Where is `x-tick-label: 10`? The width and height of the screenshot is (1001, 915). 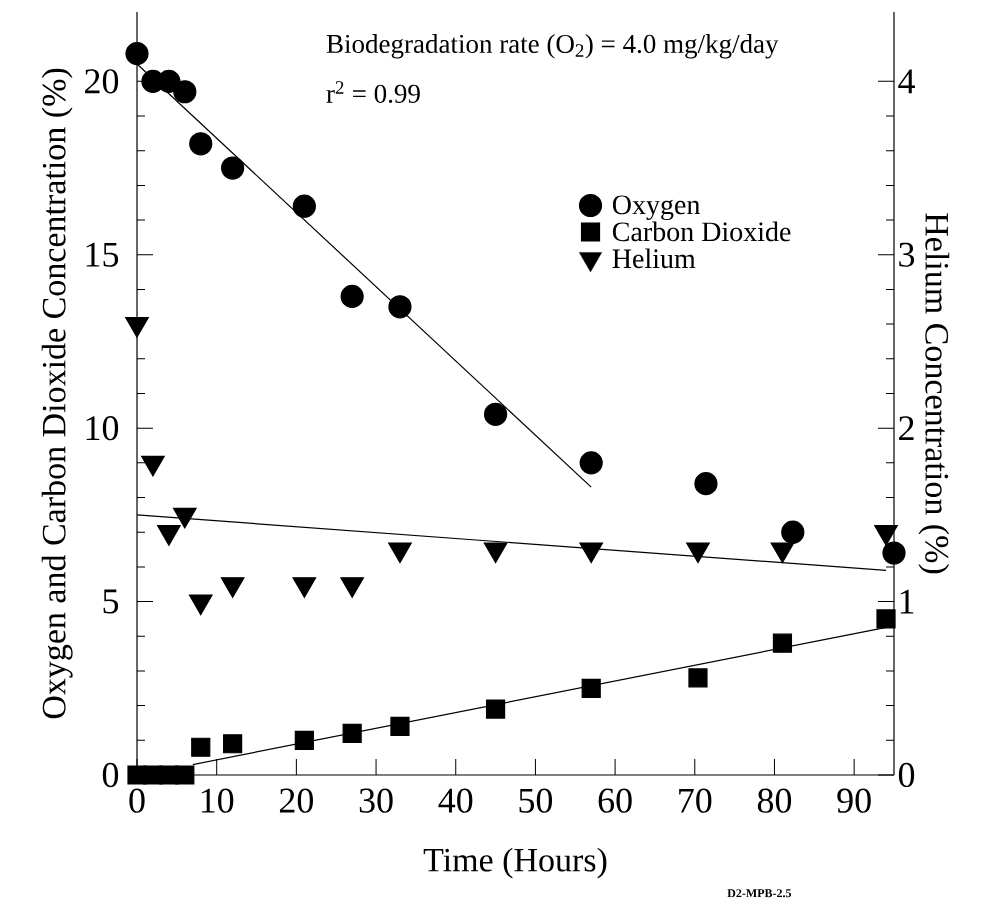 x-tick-label: 10 is located at coordinates (217, 800).